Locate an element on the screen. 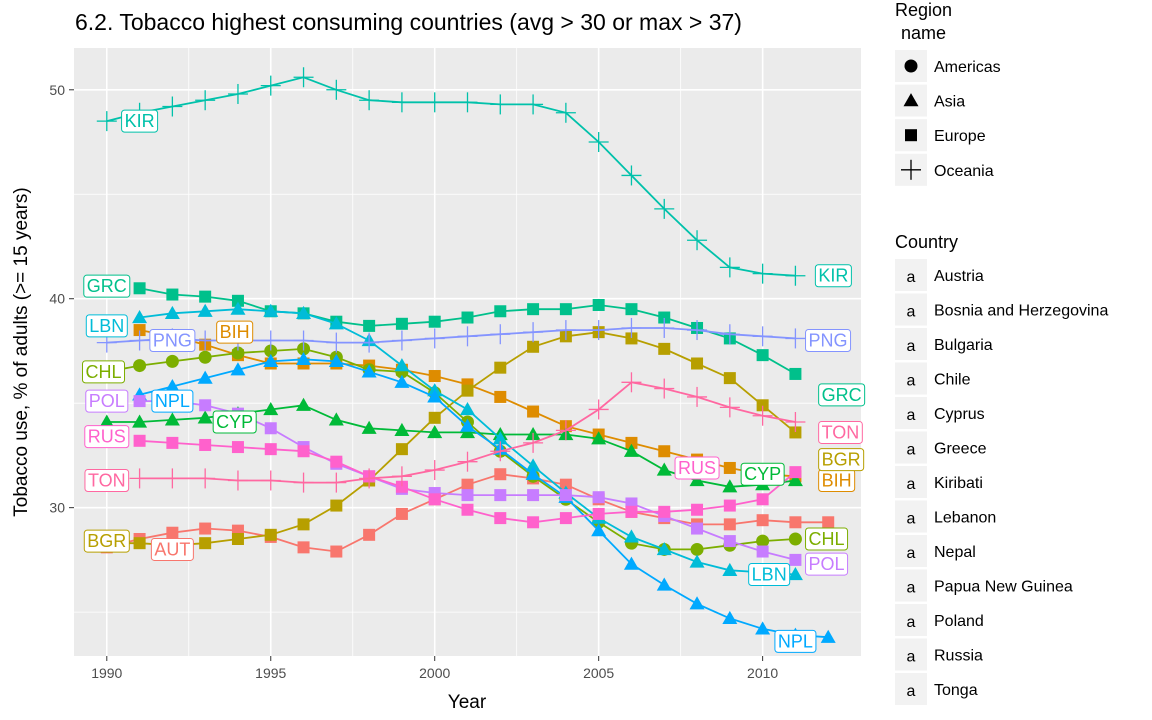  legend-country-label: Austria is located at coordinates (959, 276).